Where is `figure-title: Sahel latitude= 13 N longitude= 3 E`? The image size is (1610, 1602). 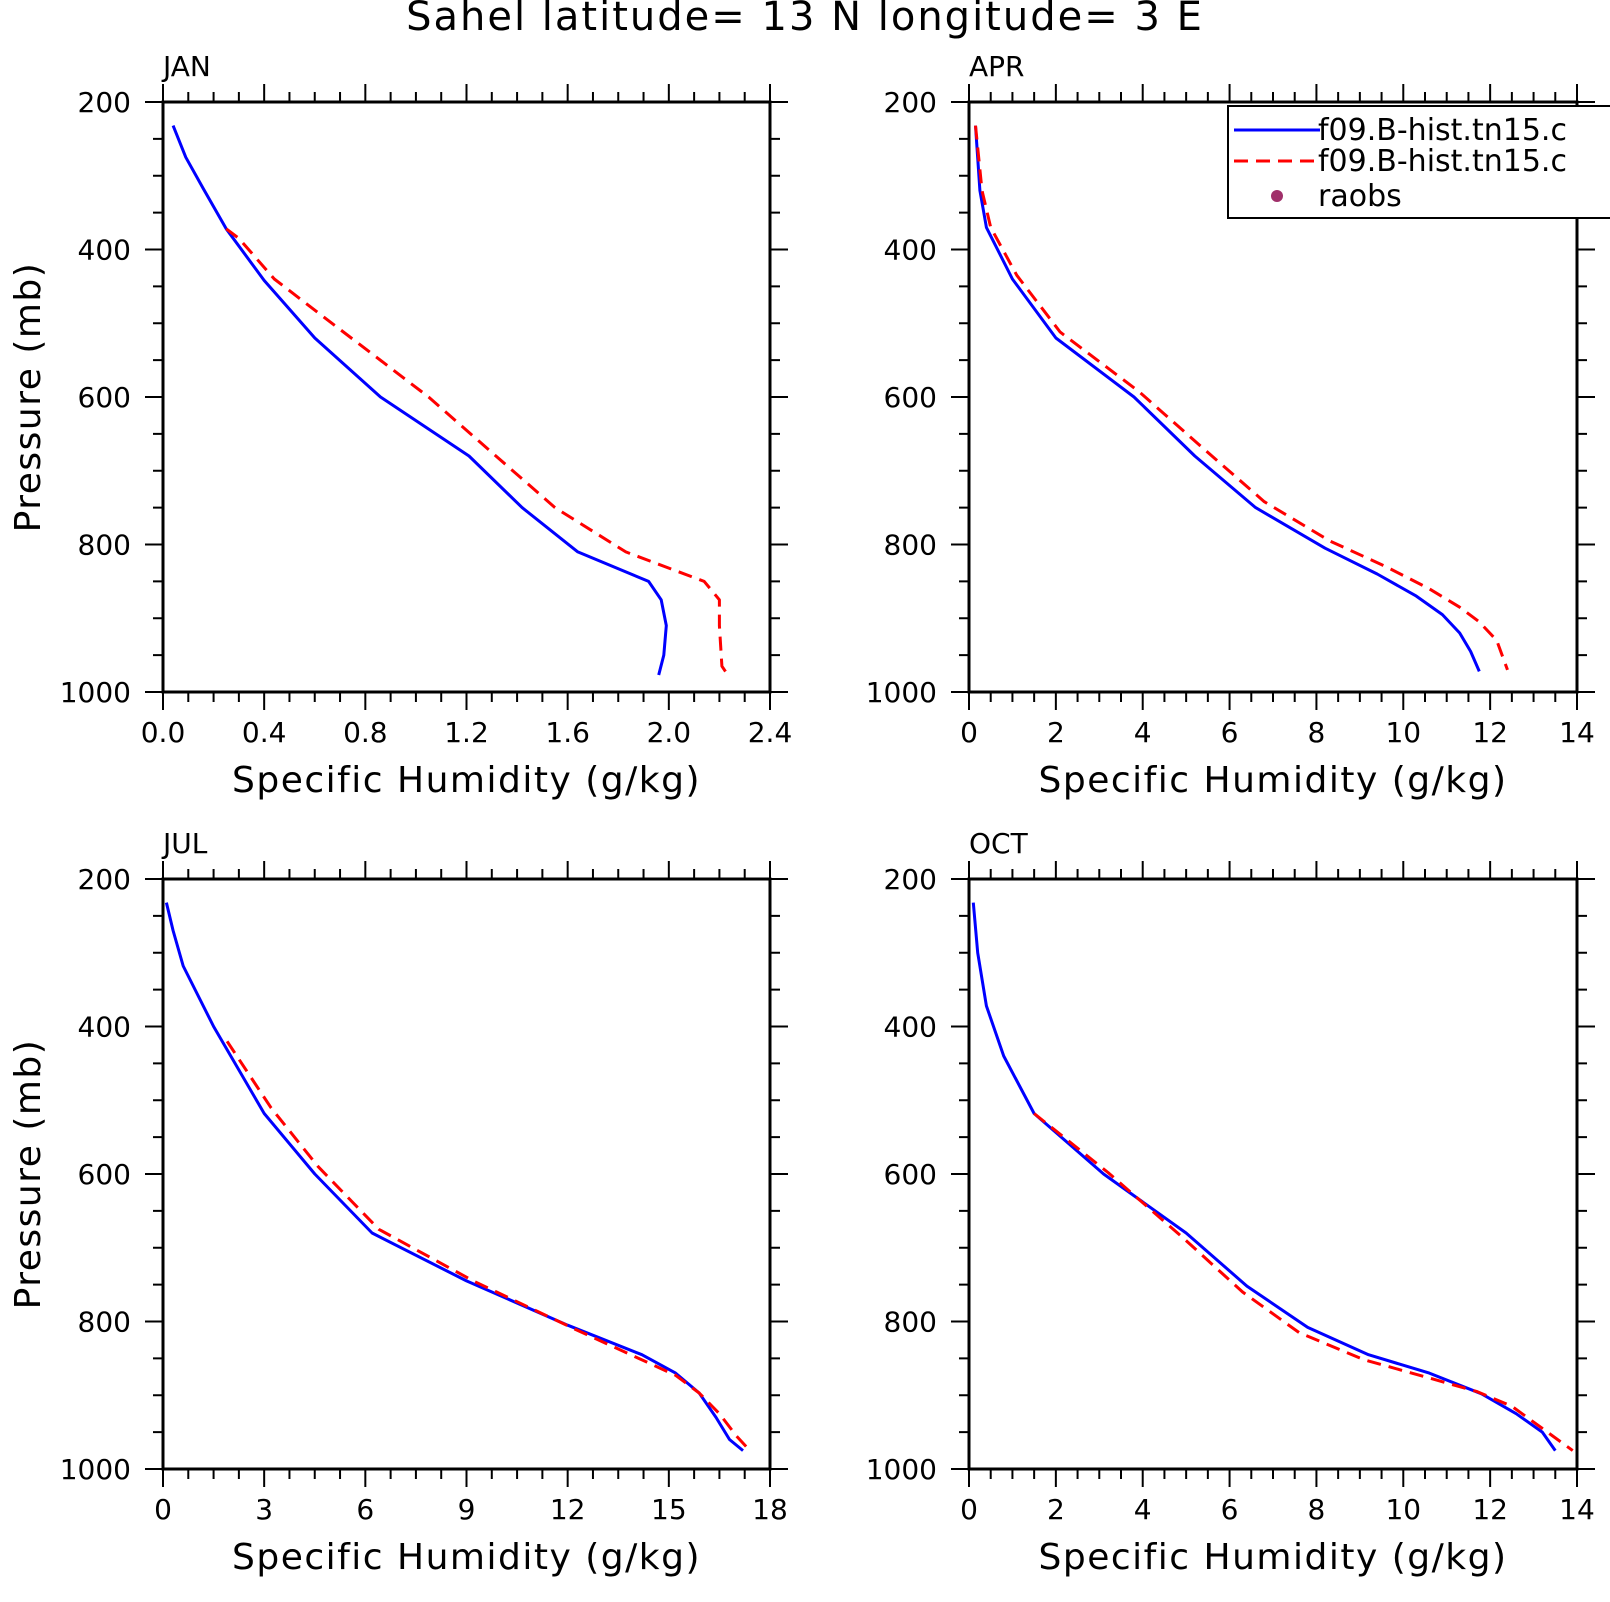
figure-title: Sahel latitude= 13 N longitude= 3 E is located at coordinates (805, 20).